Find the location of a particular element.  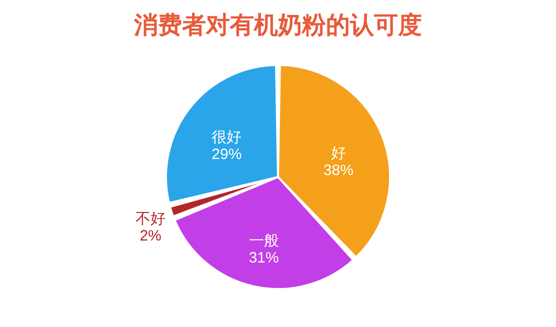

slice-label: 不好 is located at coordinates (151, 219).